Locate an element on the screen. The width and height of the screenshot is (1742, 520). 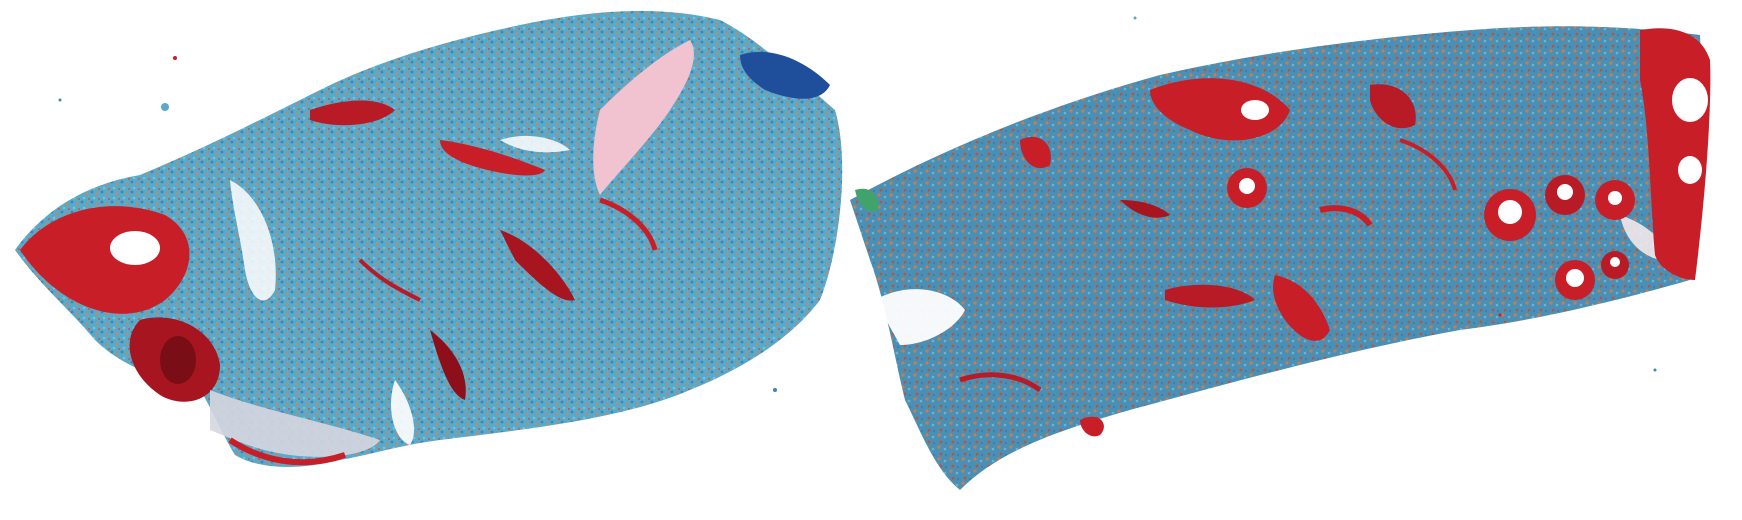
left-collagen-band is located at coordinates (643, 117).